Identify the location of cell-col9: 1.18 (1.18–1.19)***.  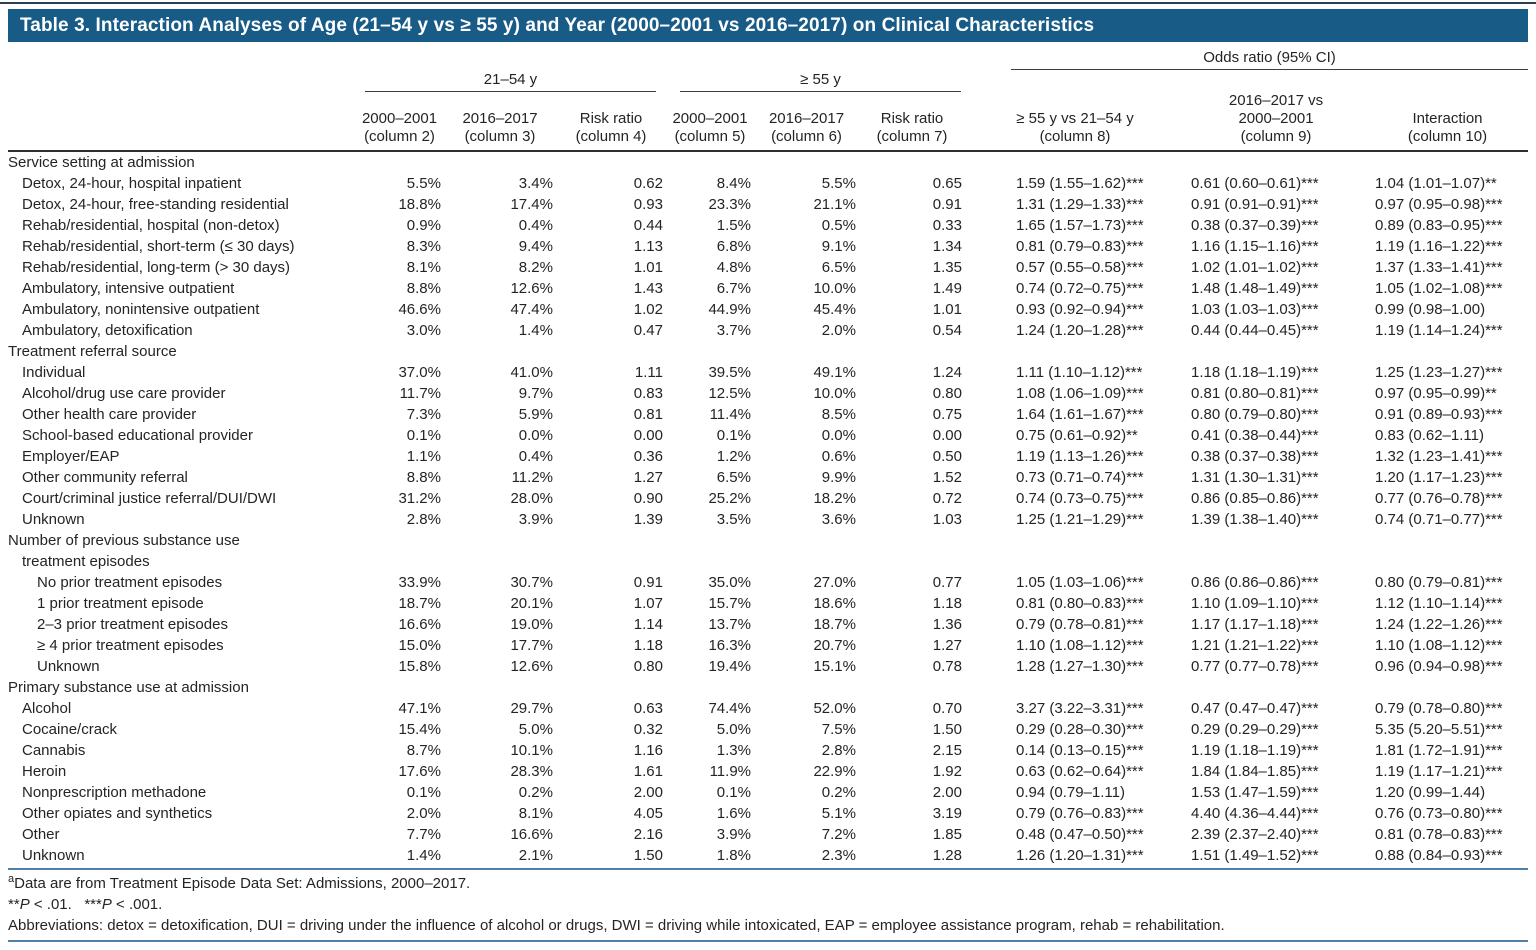
(1255, 372).